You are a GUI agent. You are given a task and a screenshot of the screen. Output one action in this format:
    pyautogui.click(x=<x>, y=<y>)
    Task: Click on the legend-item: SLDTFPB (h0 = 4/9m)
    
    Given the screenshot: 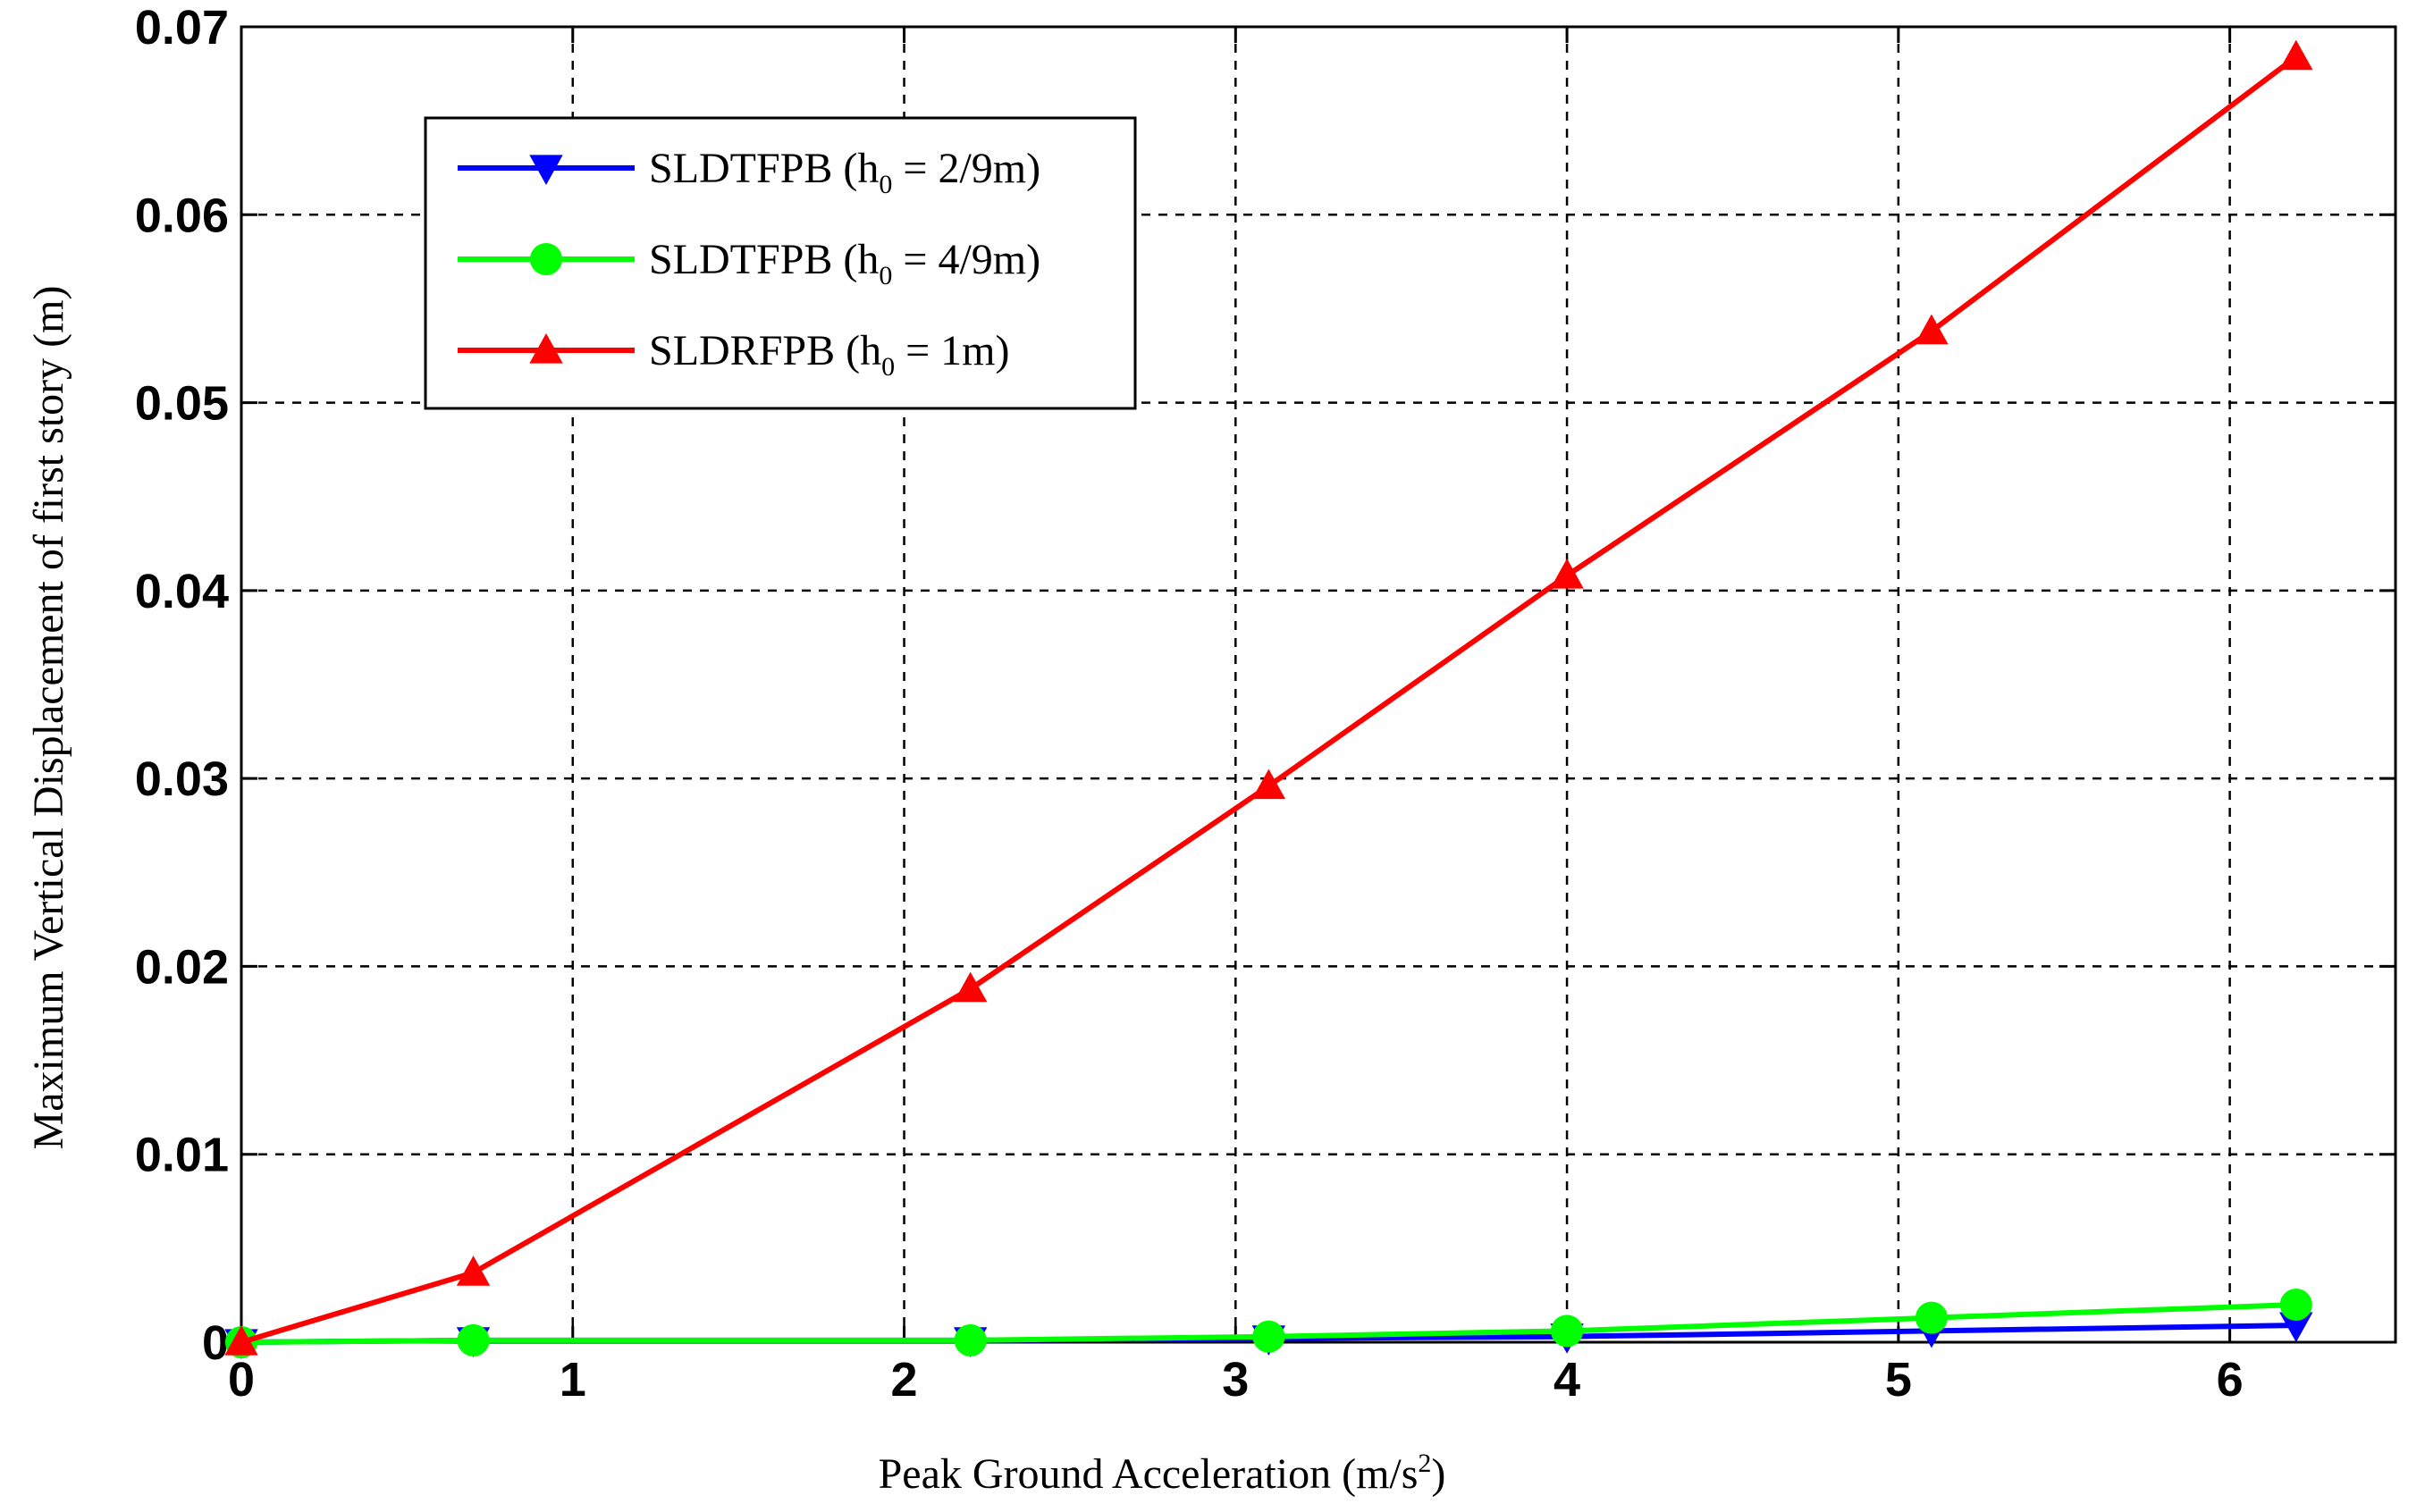 What is the action you would take?
    pyautogui.click(x=749, y=263)
    